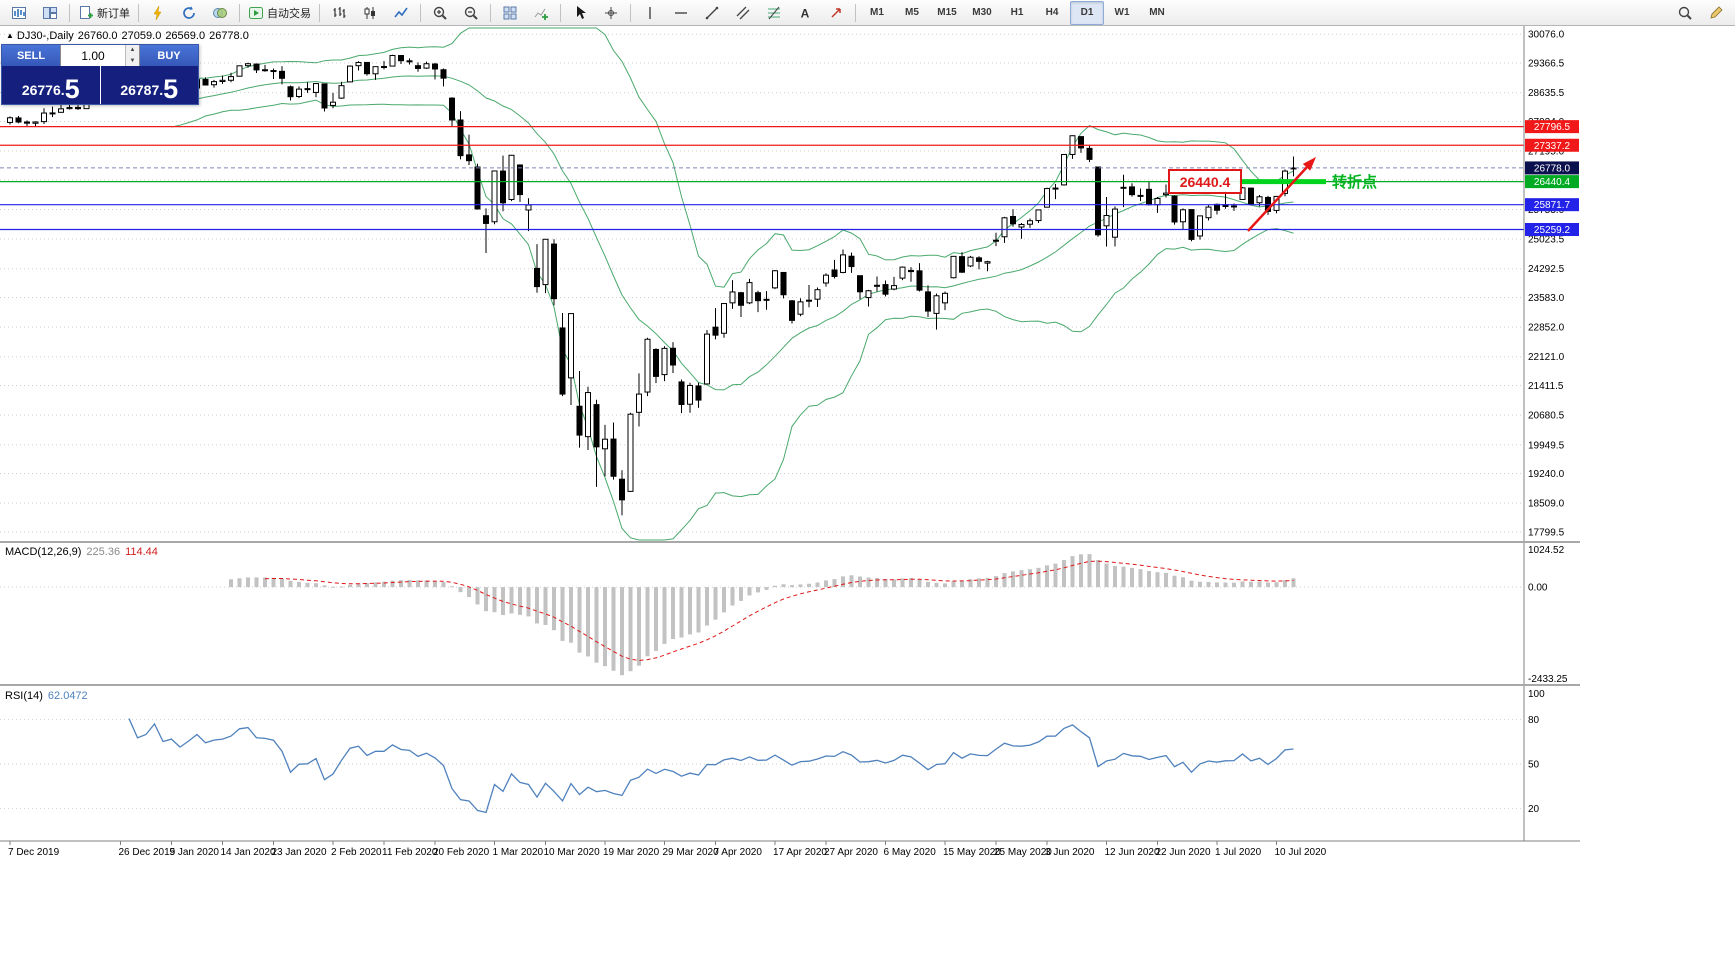 The width and height of the screenshot is (1735, 953). What do you see at coordinates (461, 852) in the screenshot?
I see `svg-text: 20 Feb 2020` at bounding box center [461, 852].